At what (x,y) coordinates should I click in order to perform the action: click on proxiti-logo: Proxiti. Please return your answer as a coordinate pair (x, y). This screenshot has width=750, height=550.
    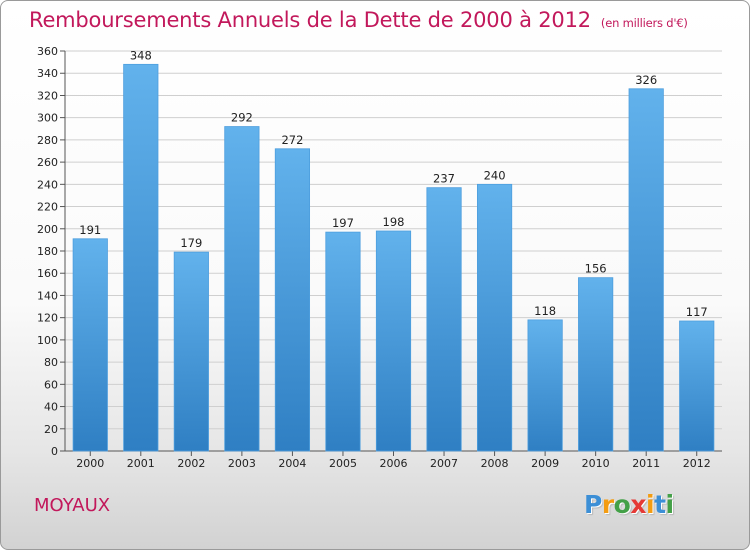
    Looking at the image, I should click on (629, 504).